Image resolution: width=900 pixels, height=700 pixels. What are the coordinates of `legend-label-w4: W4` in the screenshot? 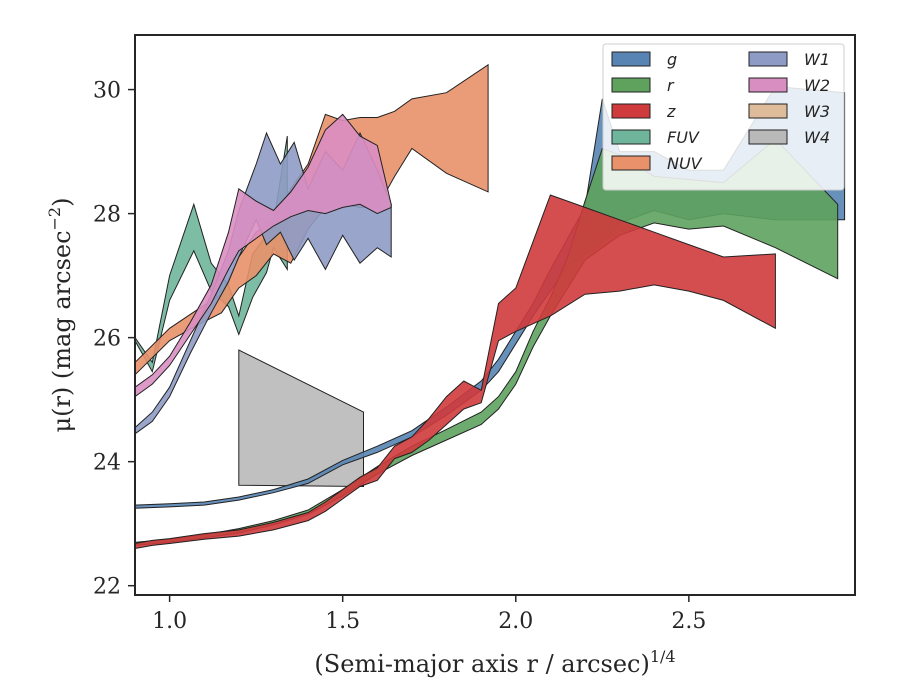 It's located at (817, 137).